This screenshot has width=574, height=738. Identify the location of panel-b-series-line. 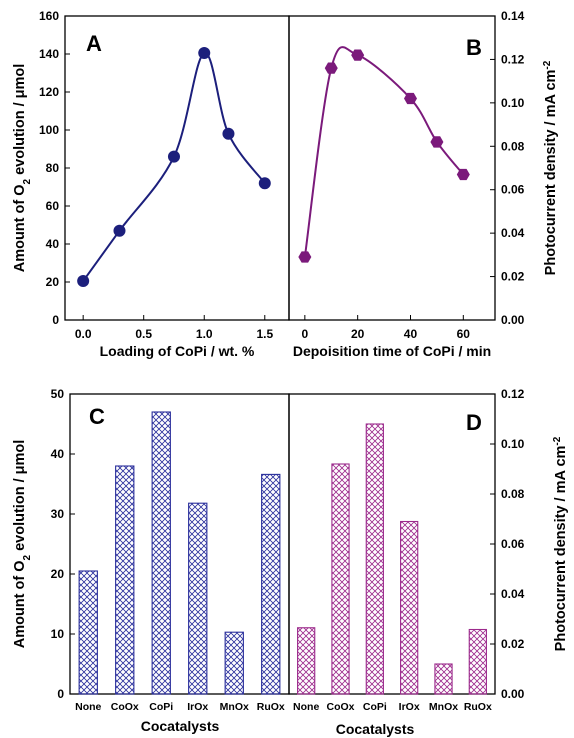
(384, 152).